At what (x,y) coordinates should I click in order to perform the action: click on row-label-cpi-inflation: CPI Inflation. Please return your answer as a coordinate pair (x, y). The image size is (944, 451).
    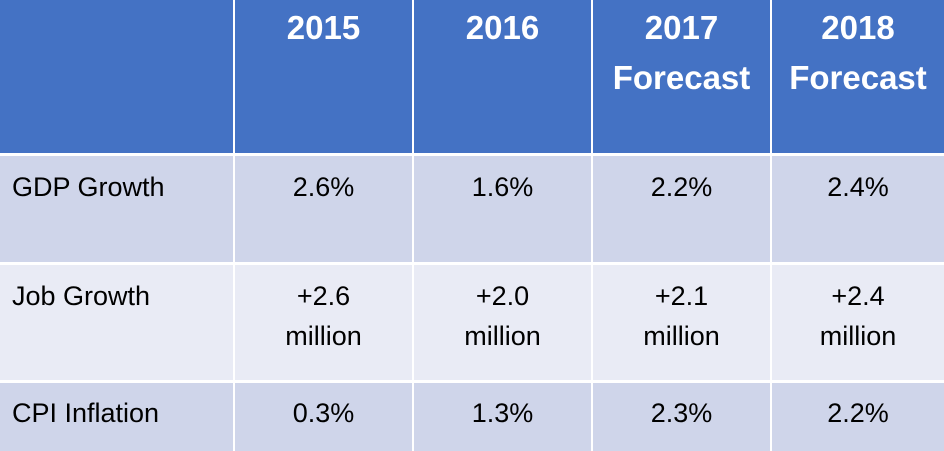
    Looking at the image, I should click on (116, 415).